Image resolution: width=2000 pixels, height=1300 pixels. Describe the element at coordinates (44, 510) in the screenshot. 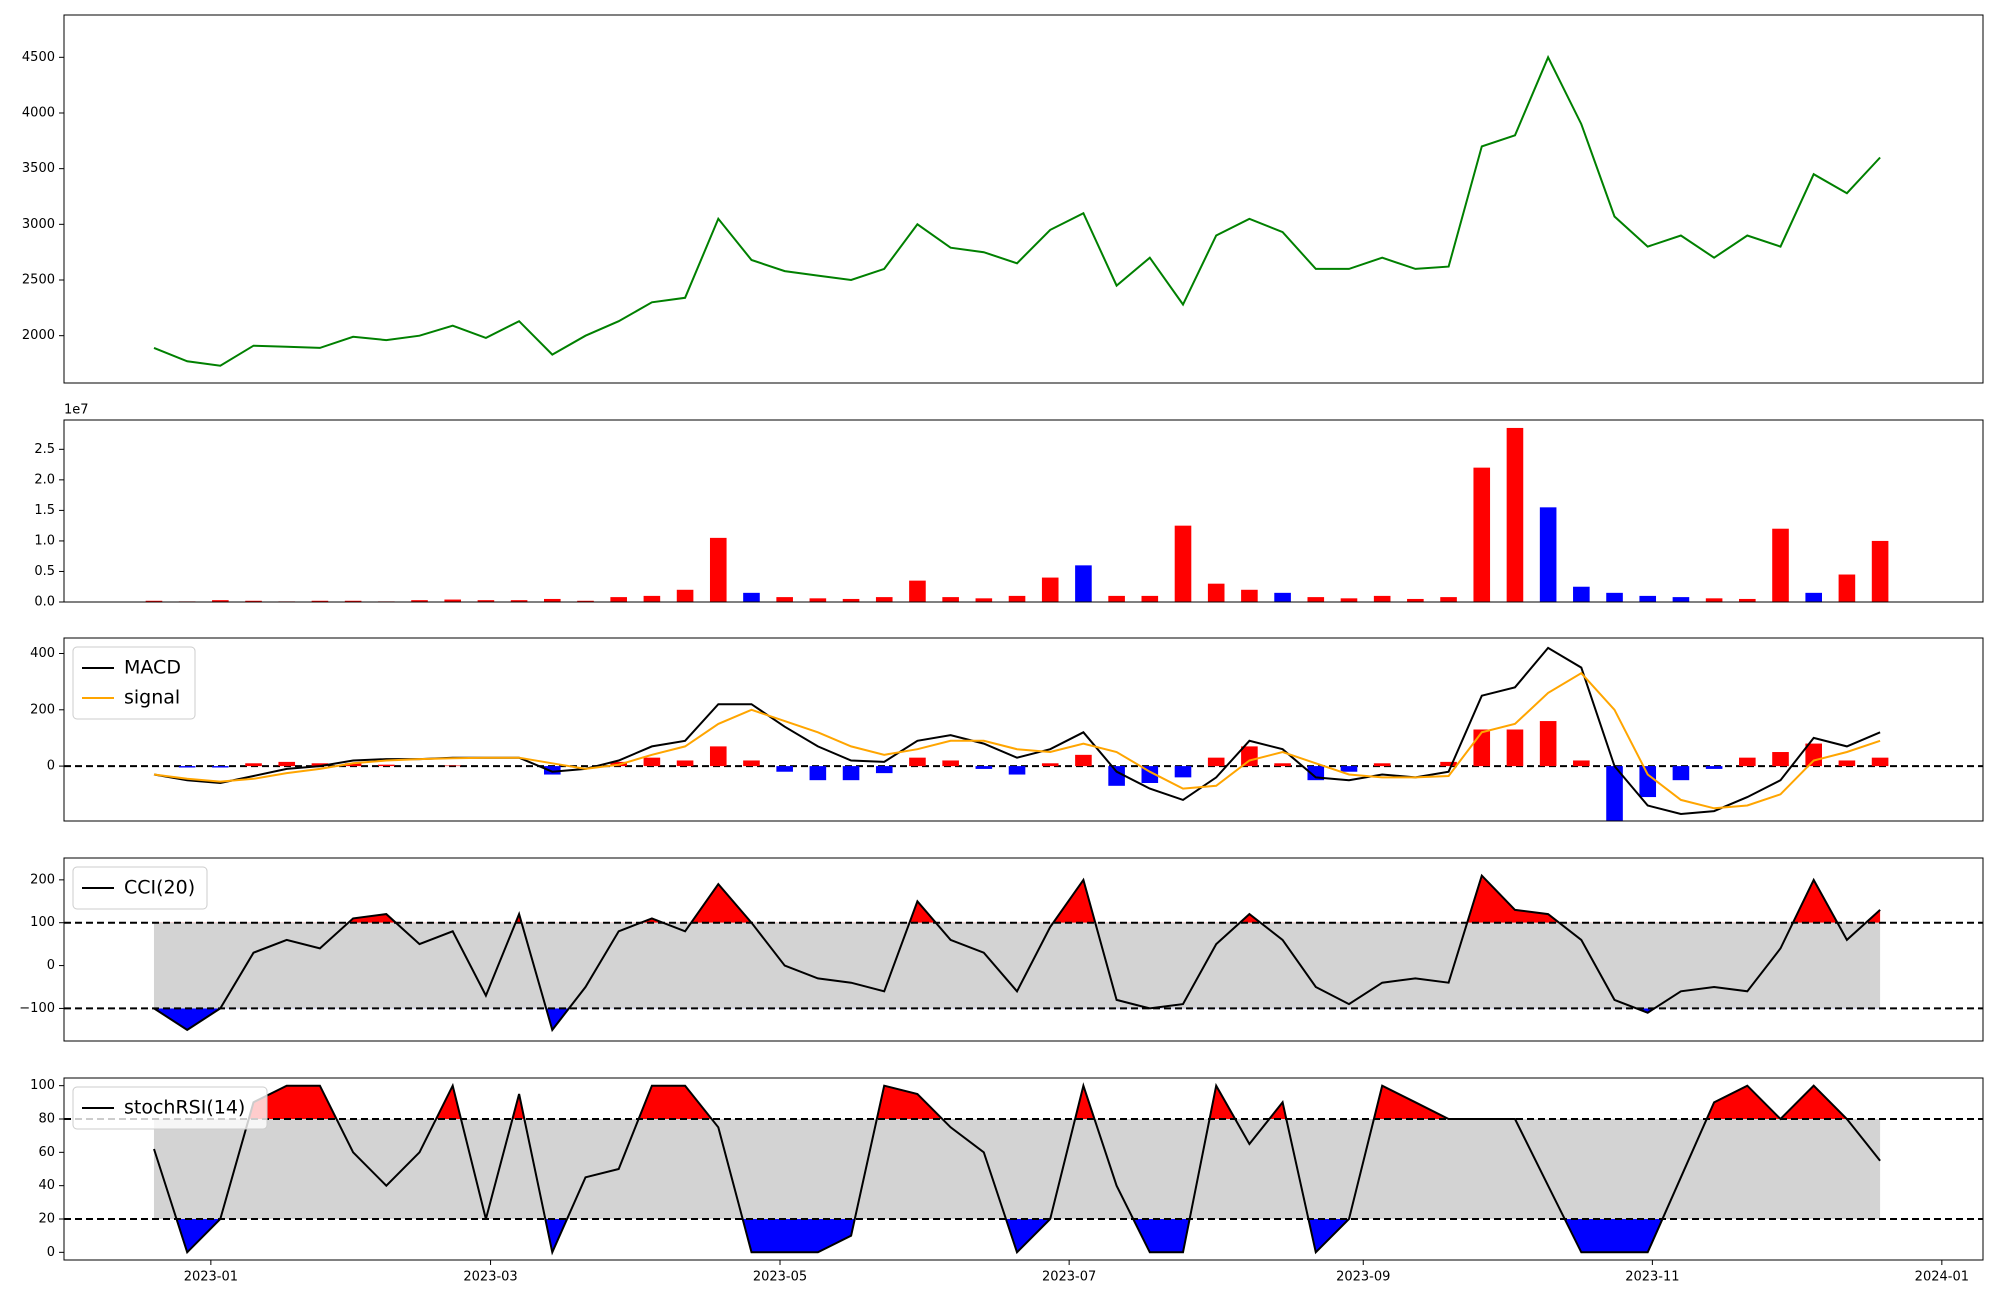

I see `y-tick-label: 1.5` at that location.